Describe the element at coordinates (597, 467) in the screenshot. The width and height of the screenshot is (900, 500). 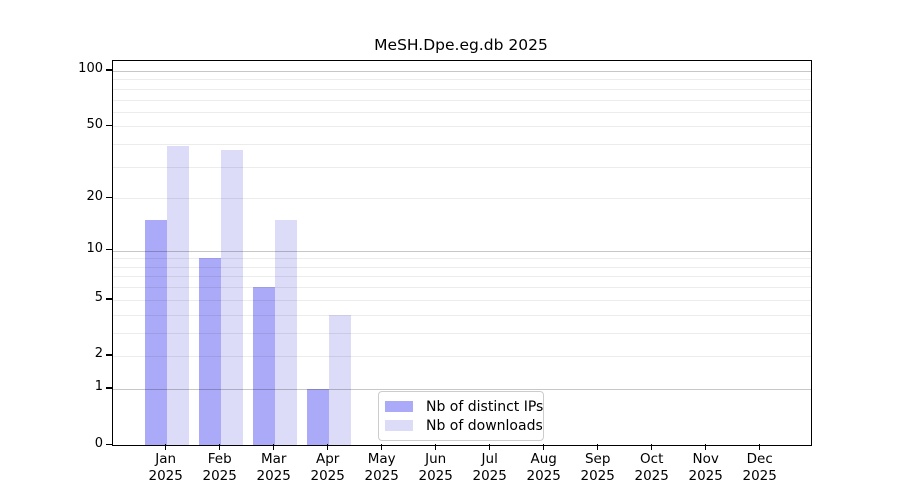
I see `x-tick-label-sep: Sep 2025` at that location.